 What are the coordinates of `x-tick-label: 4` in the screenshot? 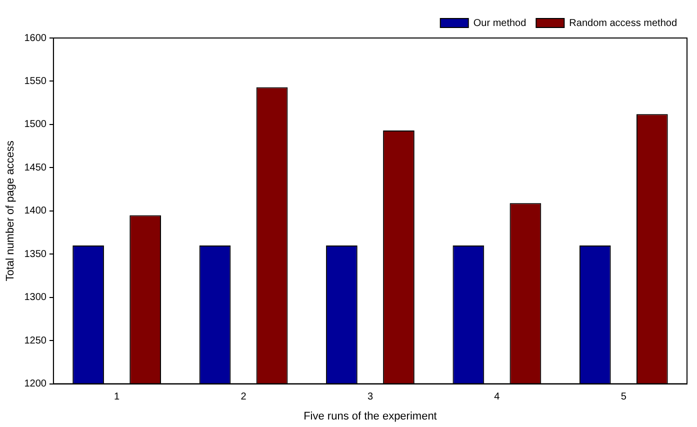 It's located at (497, 397).